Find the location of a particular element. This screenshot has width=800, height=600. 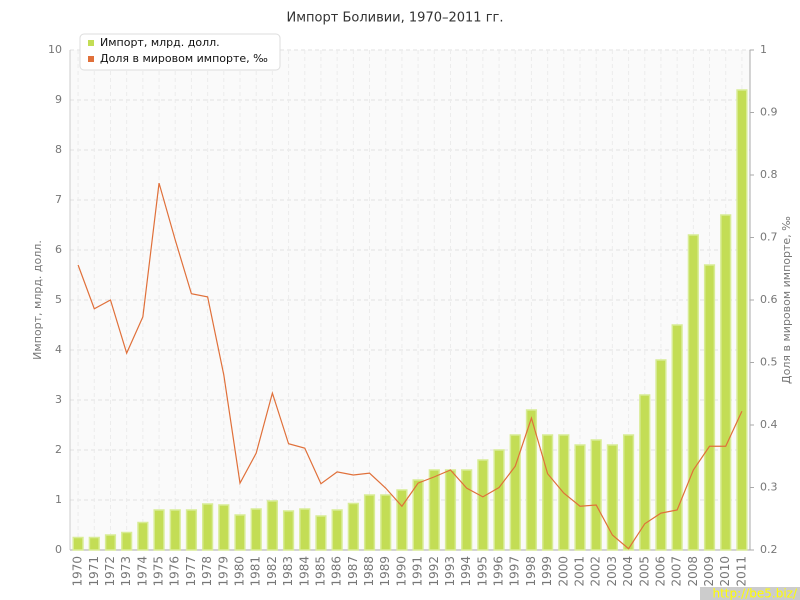

x-tick-label: 1980 is located at coordinates (240, 571).